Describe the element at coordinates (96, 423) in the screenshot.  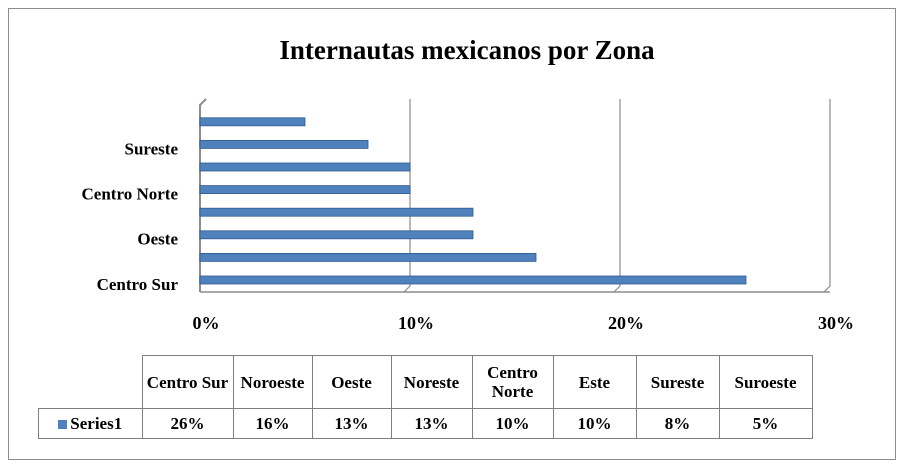
I see `legend-label: Series1` at that location.